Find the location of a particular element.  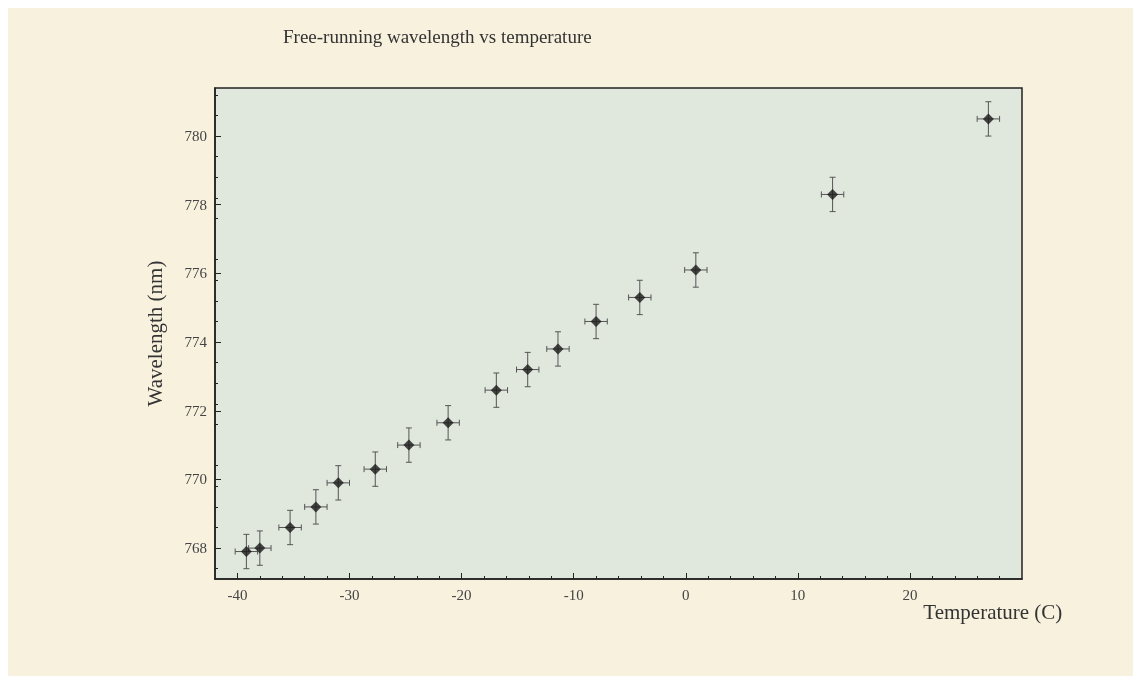

x-axis-title: Temperature (C) is located at coordinates (993, 611).